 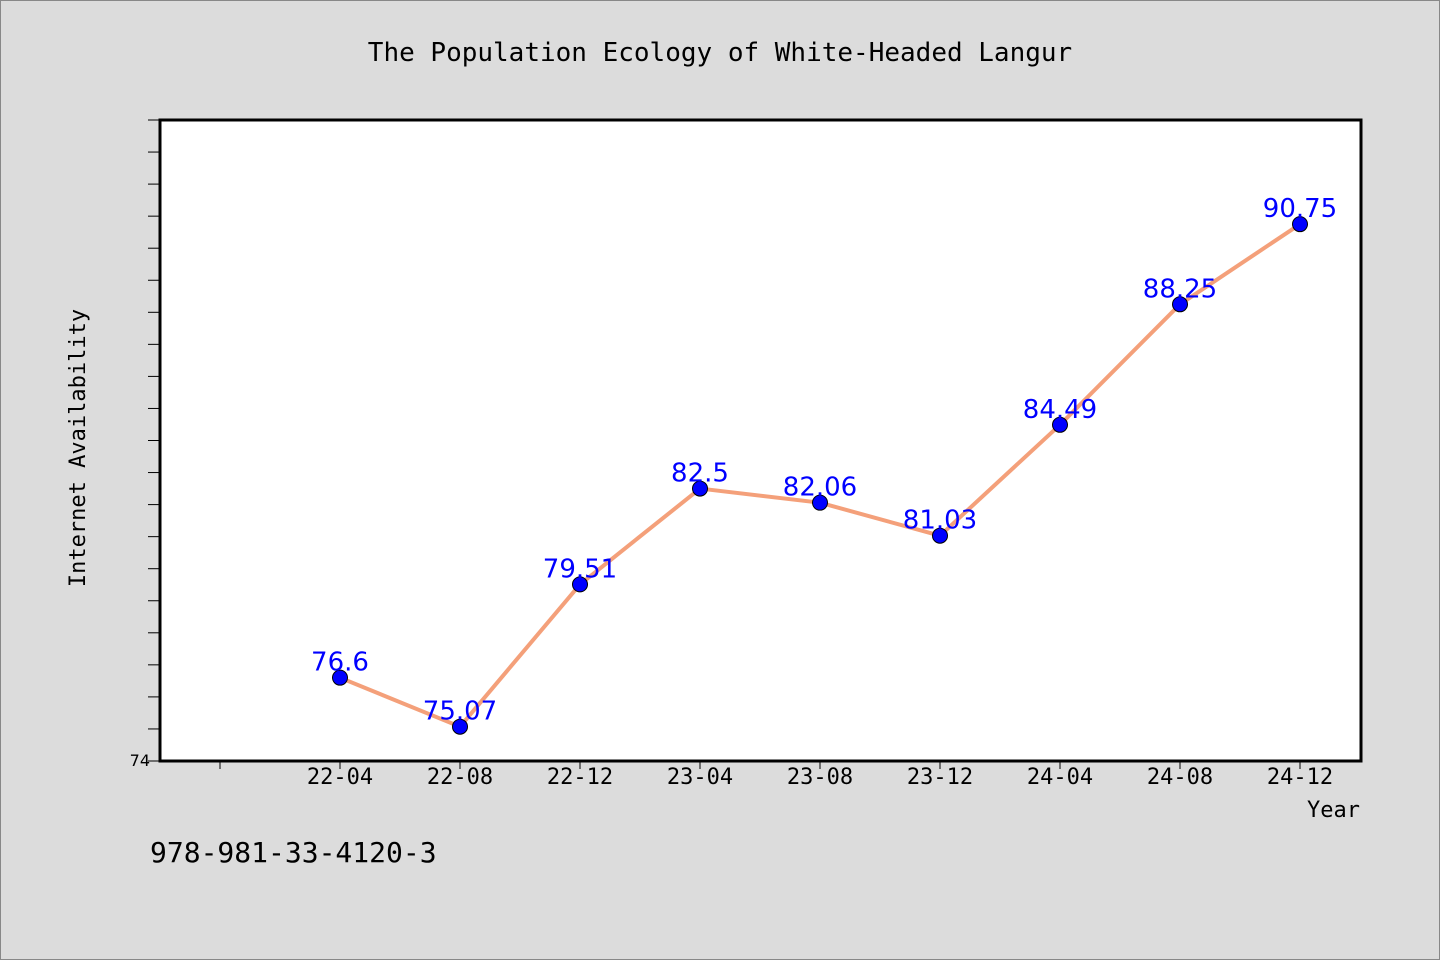 I want to click on data-label: 82.06, so click(x=820, y=488).